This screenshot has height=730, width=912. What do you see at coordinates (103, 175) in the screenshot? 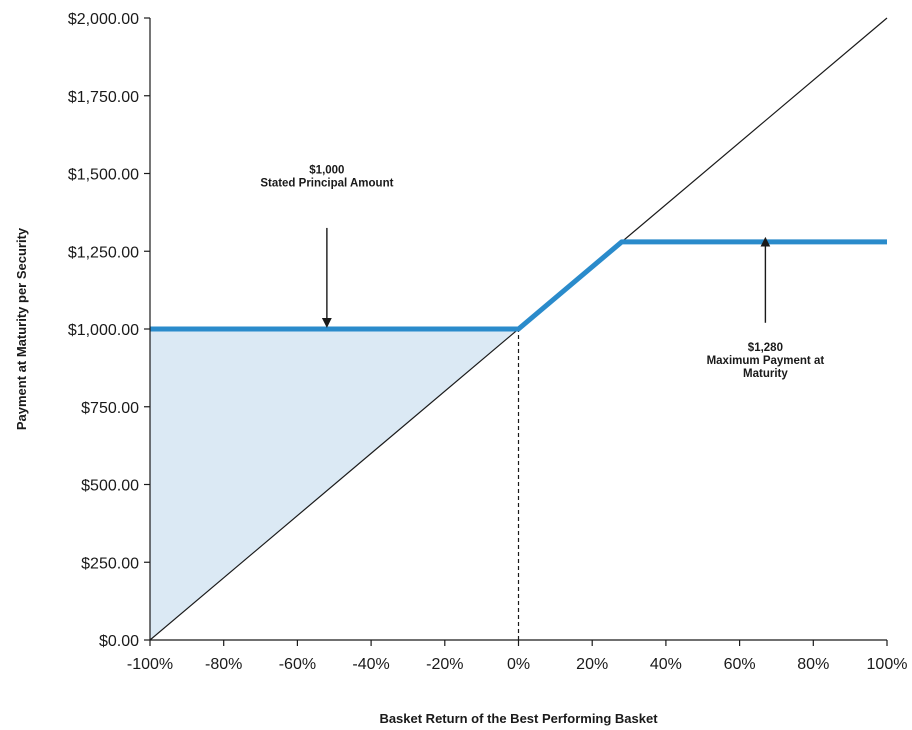
I see `y-tick-label: $1,500.00` at bounding box center [103, 175].